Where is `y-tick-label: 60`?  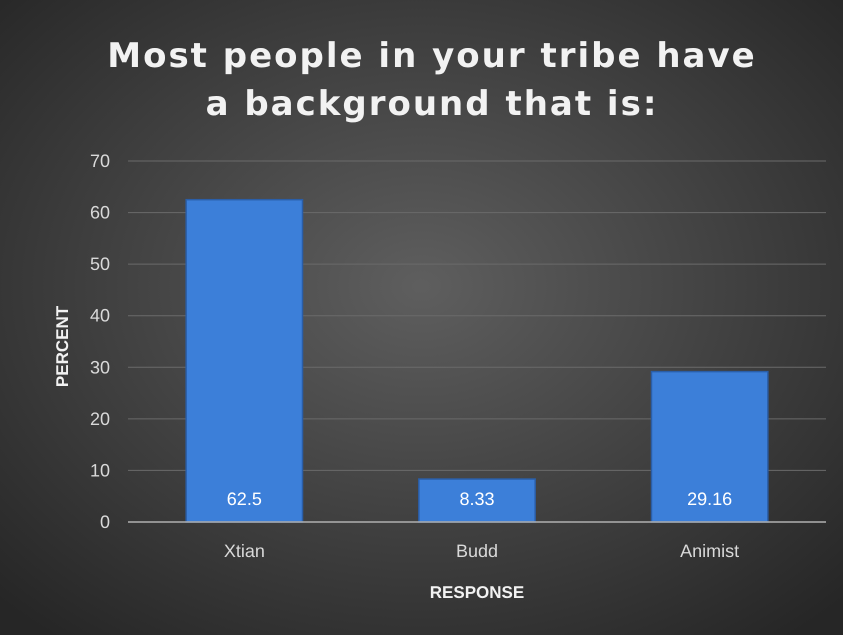
y-tick-label: 60 is located at coordinates (100, 212).